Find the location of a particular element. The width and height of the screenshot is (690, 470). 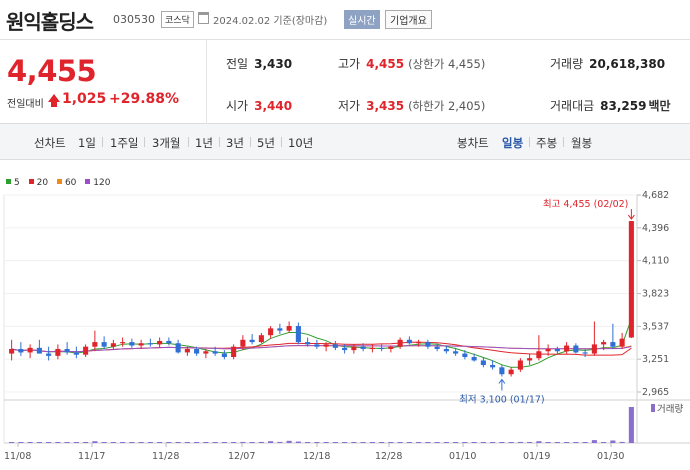

tab-1d: 1일 is located at coordinates (87, 143).